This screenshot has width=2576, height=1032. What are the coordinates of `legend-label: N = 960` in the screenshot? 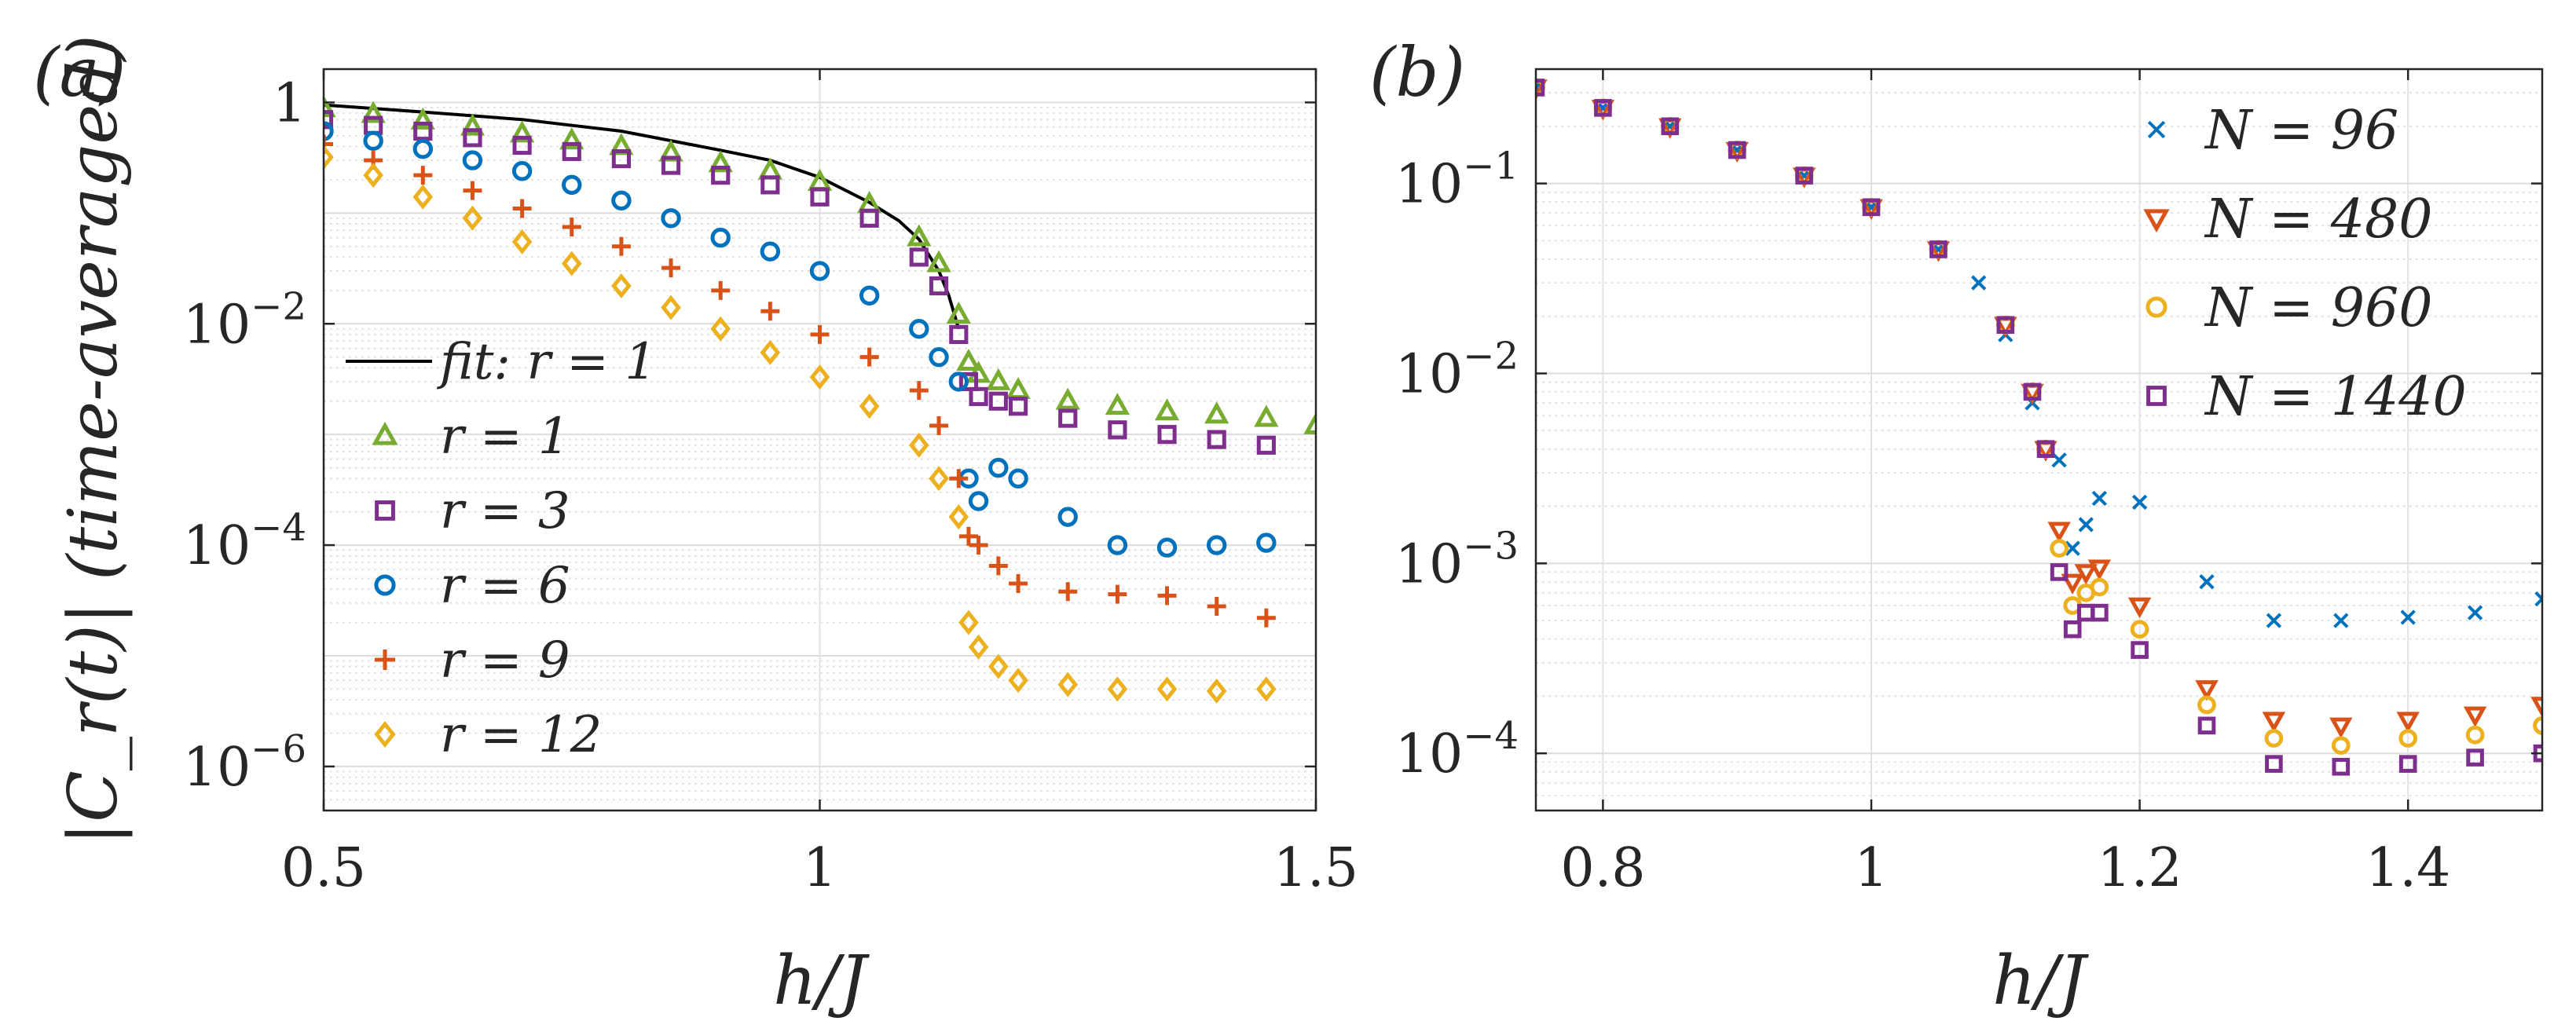 It's located at (2318, 308).